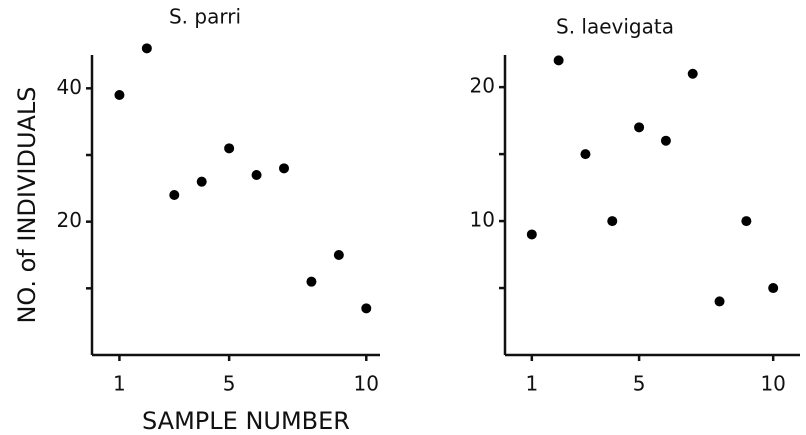 The height and width of the screenshot is (435, 806). What do you see at coordinates (615, 27) in the screenshot?
I see `chart-title: S. laevigata` at bounding box center [615, 27].